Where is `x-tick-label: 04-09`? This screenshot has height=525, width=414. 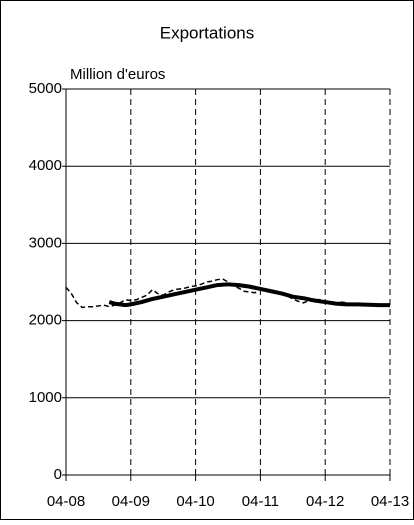 x-tick-label: 04-09 is located at coordinates (131, 501).